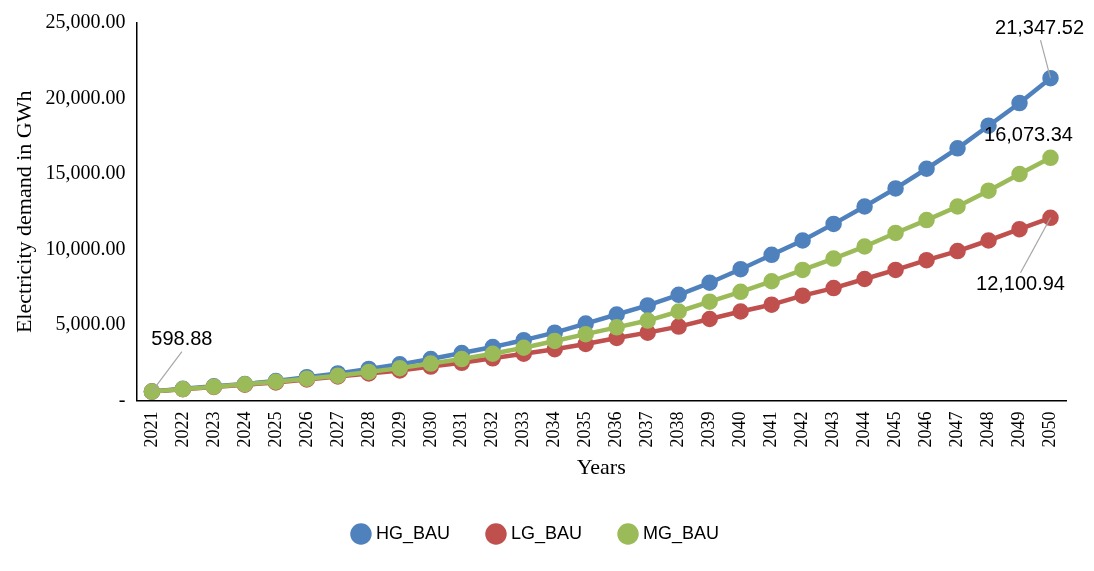  What do you see at coordinates (85, 247) in the screenshot?
I see `y-tick-label: 10,000.00` at bounding box center [85, 247].